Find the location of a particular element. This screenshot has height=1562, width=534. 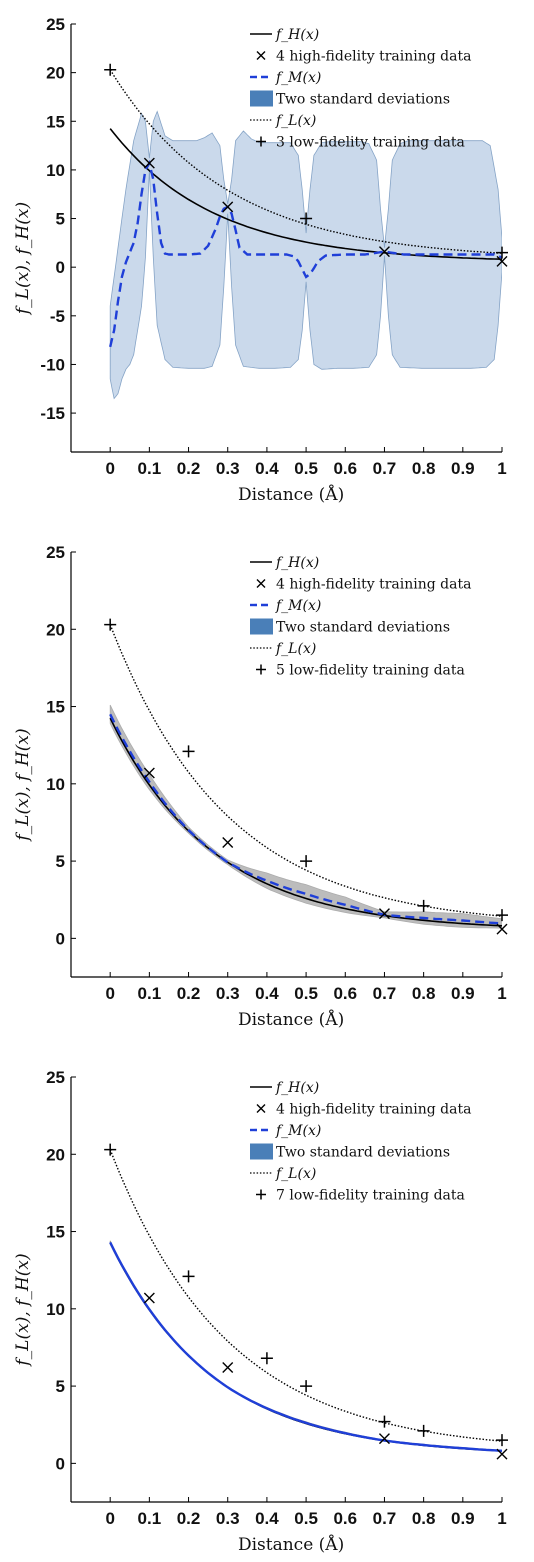

legend-label: 7 low-fidelity training data is located at coordinates (370, 1196).